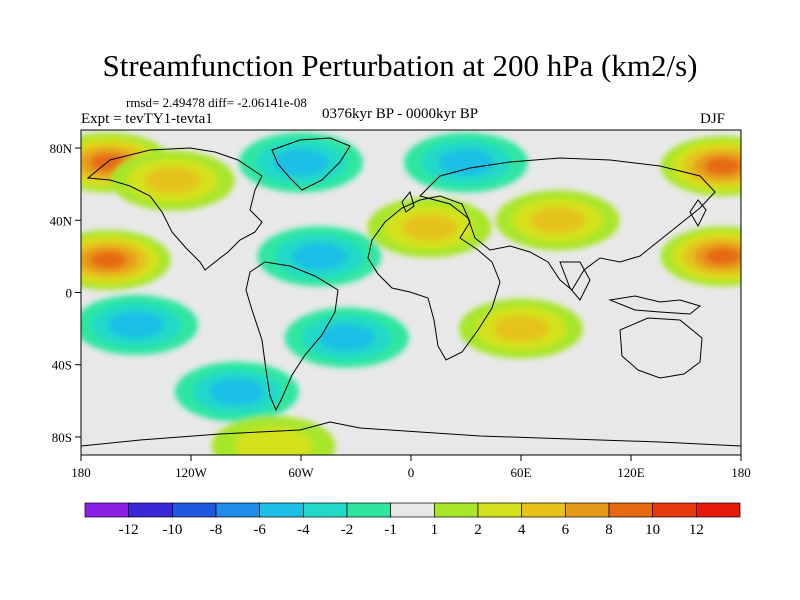  Describe the element at coordinates (412, 520) in the screenshot. I see `colorbar: -12 -10 -8 -6 -4 -2 -1 1 2 4 6 8 10 12` at that location.